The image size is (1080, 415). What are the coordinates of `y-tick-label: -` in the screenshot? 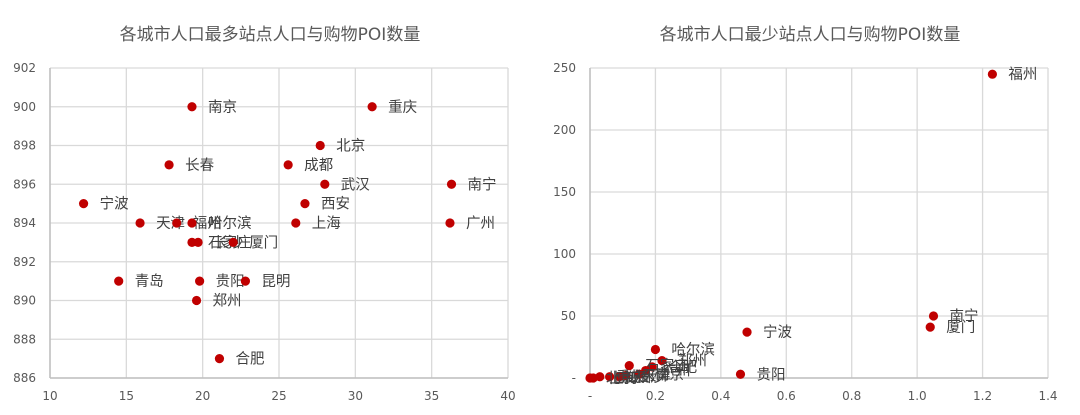 It's located at (574, 378).